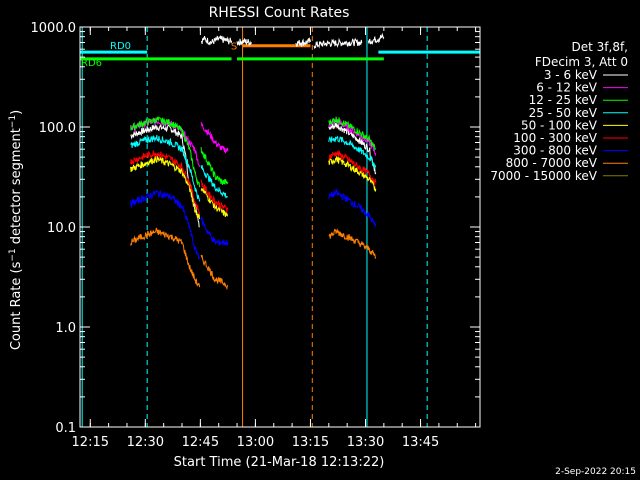 The image size is (640, 480). I want to click on legend-label-6: 100 - 300 keV, so click(555, 138).